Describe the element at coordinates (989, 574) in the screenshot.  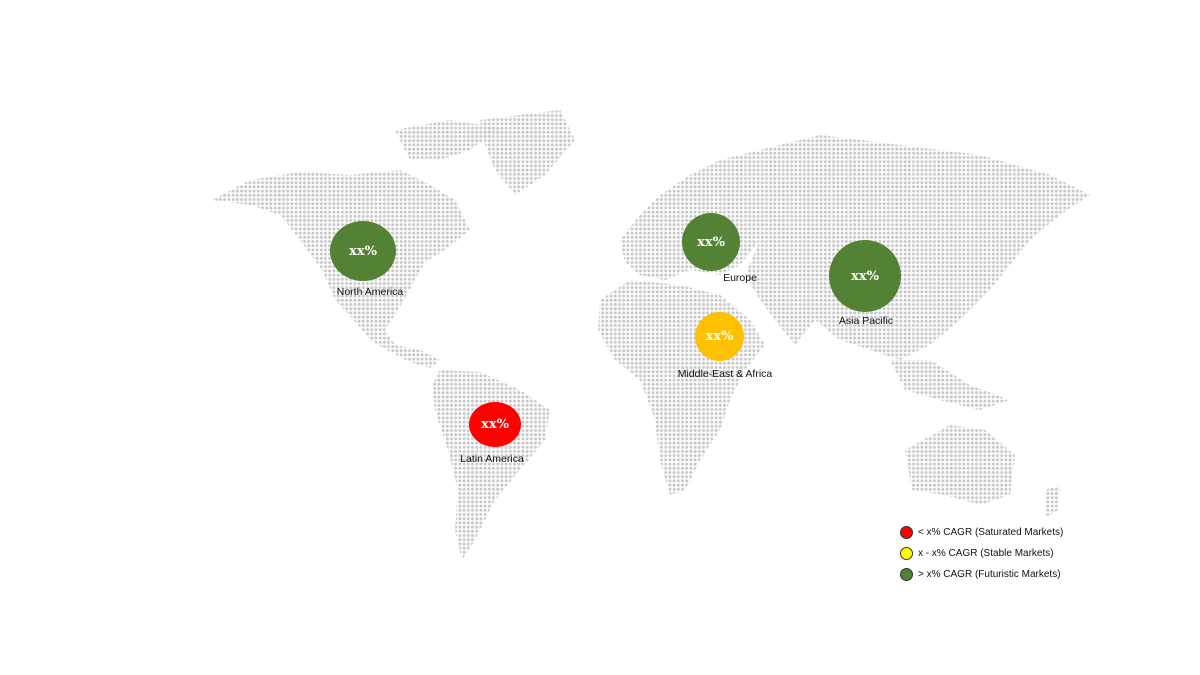
I see `legend-label: > x% CAGR (Futuristic Markets)` at that location.